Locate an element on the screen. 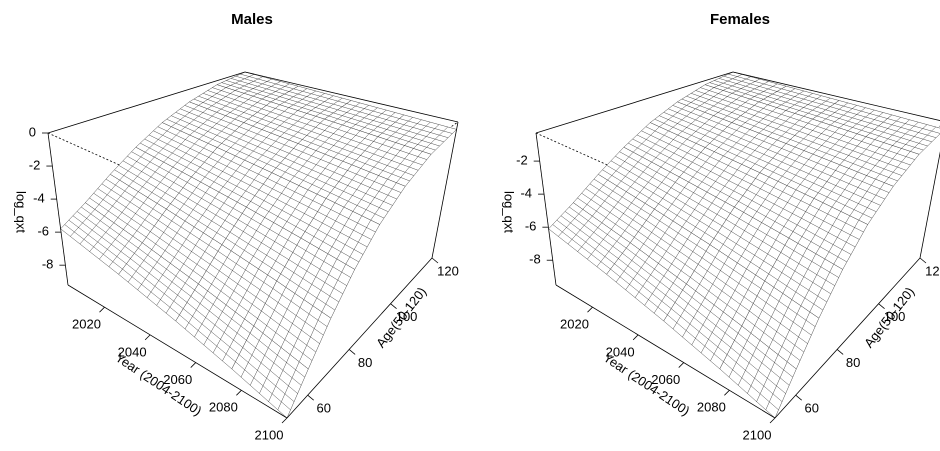  chart-title: Females is located at coordinates (740, 19).